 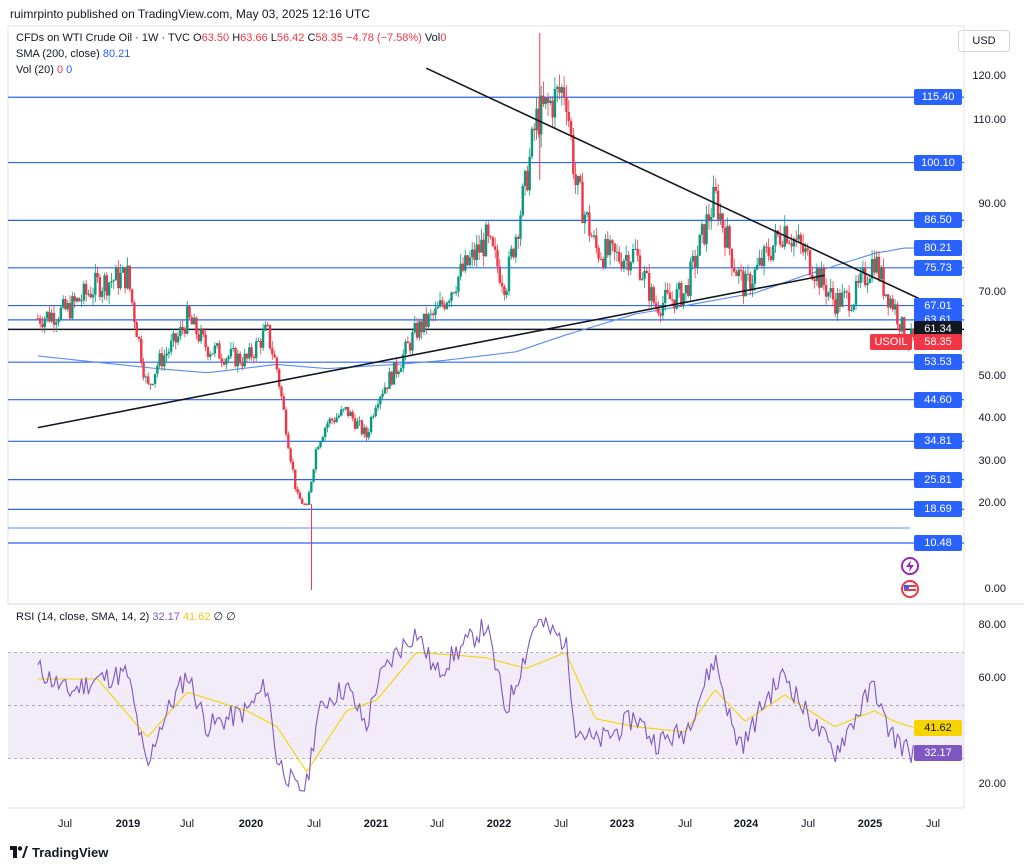 What do you see at coordinates (910, 589) in the screenshot?
I see `us-flag-icon` at bounding box center [910, 589].